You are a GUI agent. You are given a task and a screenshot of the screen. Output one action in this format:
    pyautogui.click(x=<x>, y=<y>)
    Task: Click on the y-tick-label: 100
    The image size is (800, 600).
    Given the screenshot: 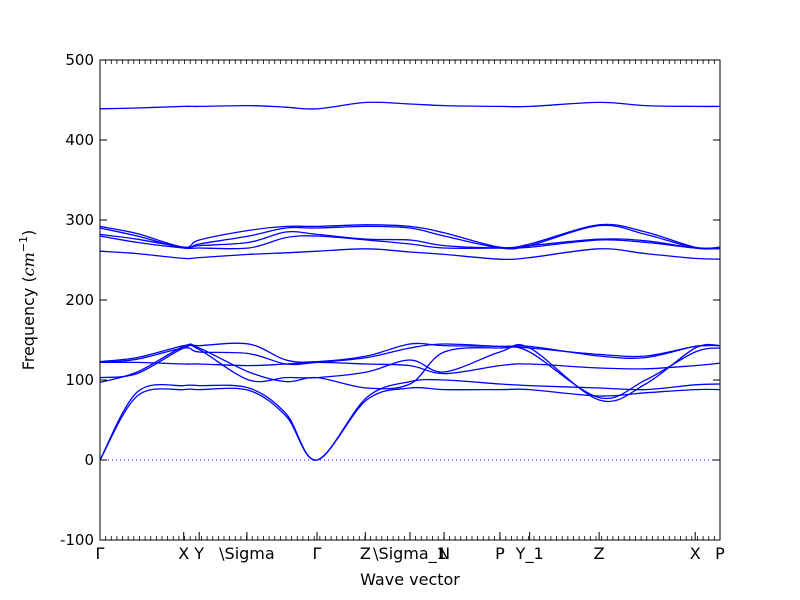 What is the action you would take?
    pyautogui.click(x=79, y=380)
    